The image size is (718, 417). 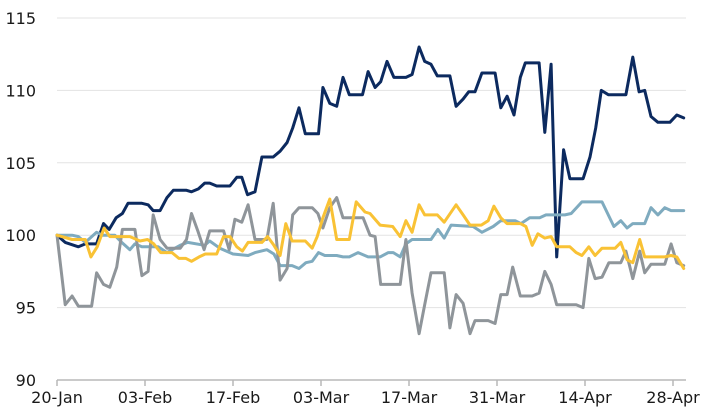 What do you see at coordinates (409, 397) in the screenshot?
I see `x-tick-label: 17-Mar` at bounding box center [409, 397].